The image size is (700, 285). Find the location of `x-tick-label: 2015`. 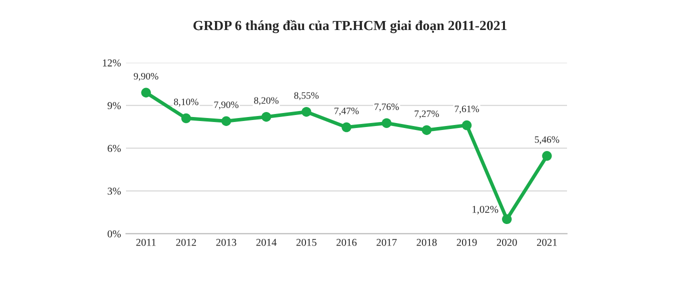

x-tick-label: 2015 is located at coordinates (306, 242).